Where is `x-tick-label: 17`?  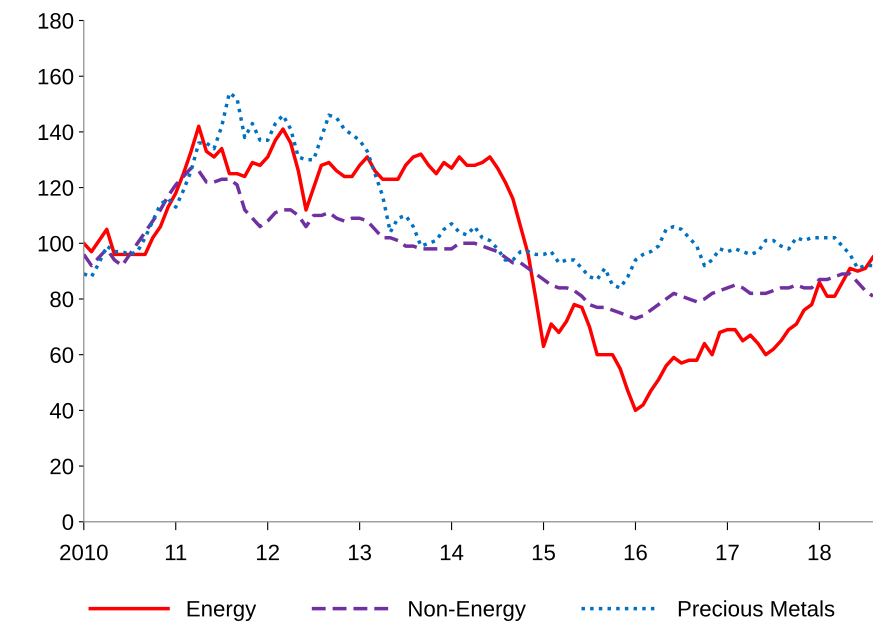
x-tick-label: 17 is located at coordinates (727, 552).